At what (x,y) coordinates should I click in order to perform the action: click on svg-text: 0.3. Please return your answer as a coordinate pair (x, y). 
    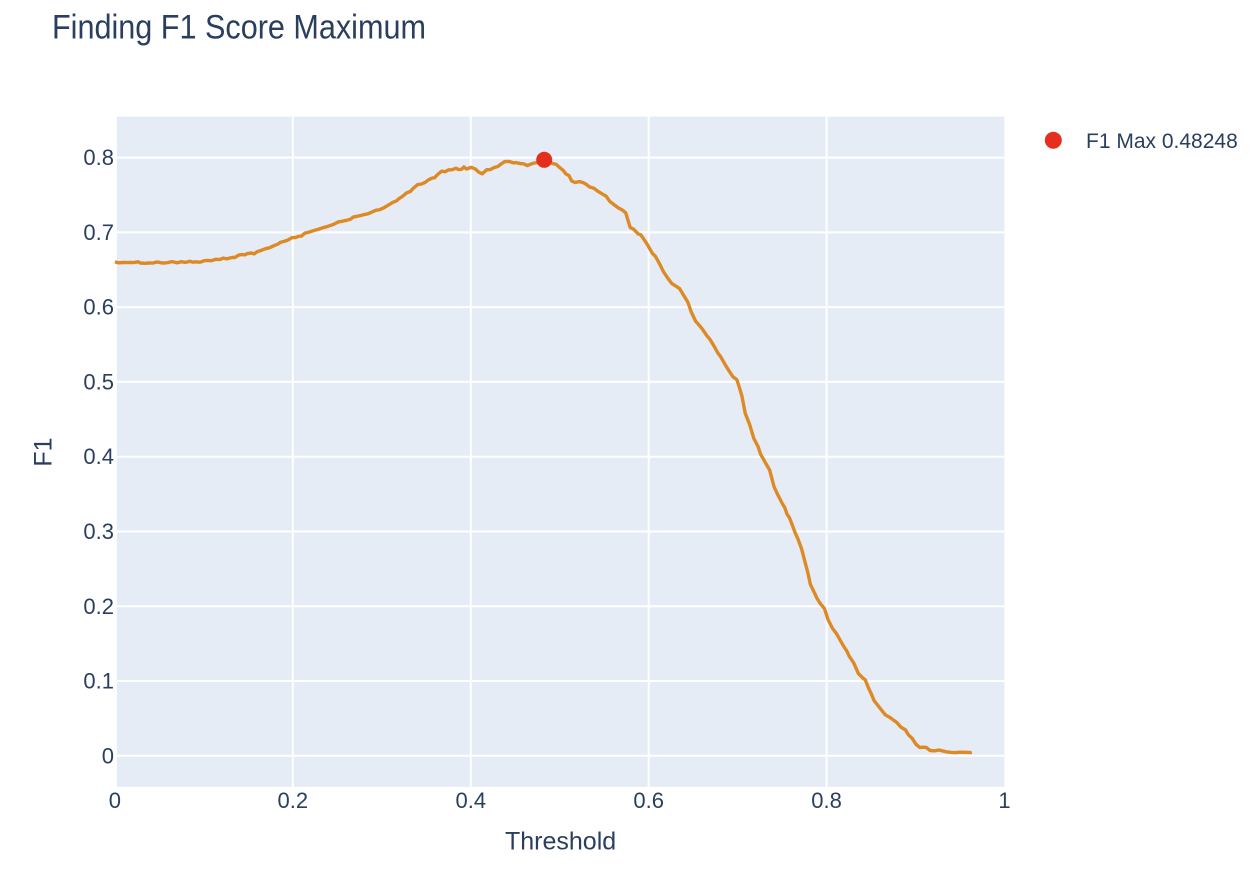
    Looking at the image, I should click on (98, 531).